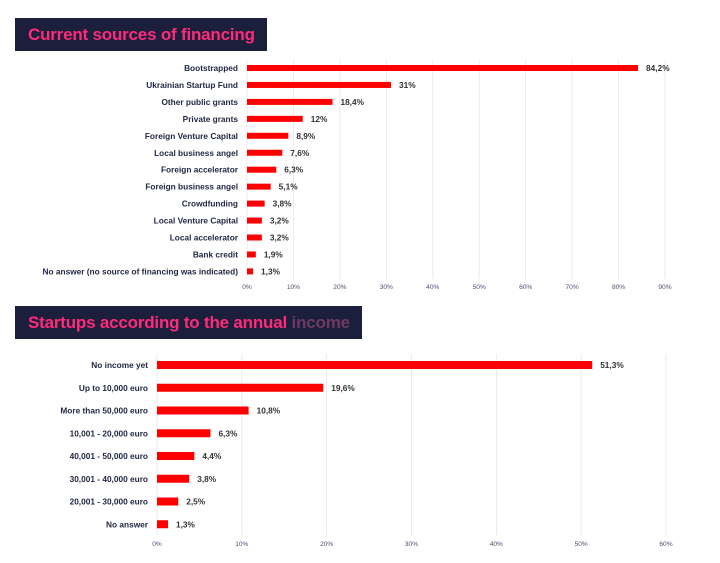  Describe the element at coordinates (200, 170) in the screenshot. I see `category-label: Foreign accelerator` at that location.